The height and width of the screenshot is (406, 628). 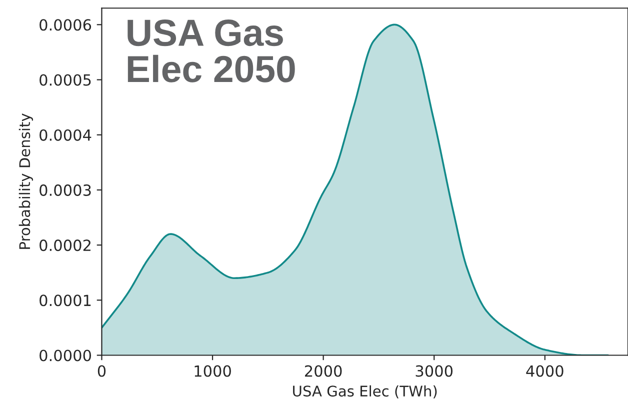 I want to click on x-tick-label: 4000, so click(x=545, y=371).